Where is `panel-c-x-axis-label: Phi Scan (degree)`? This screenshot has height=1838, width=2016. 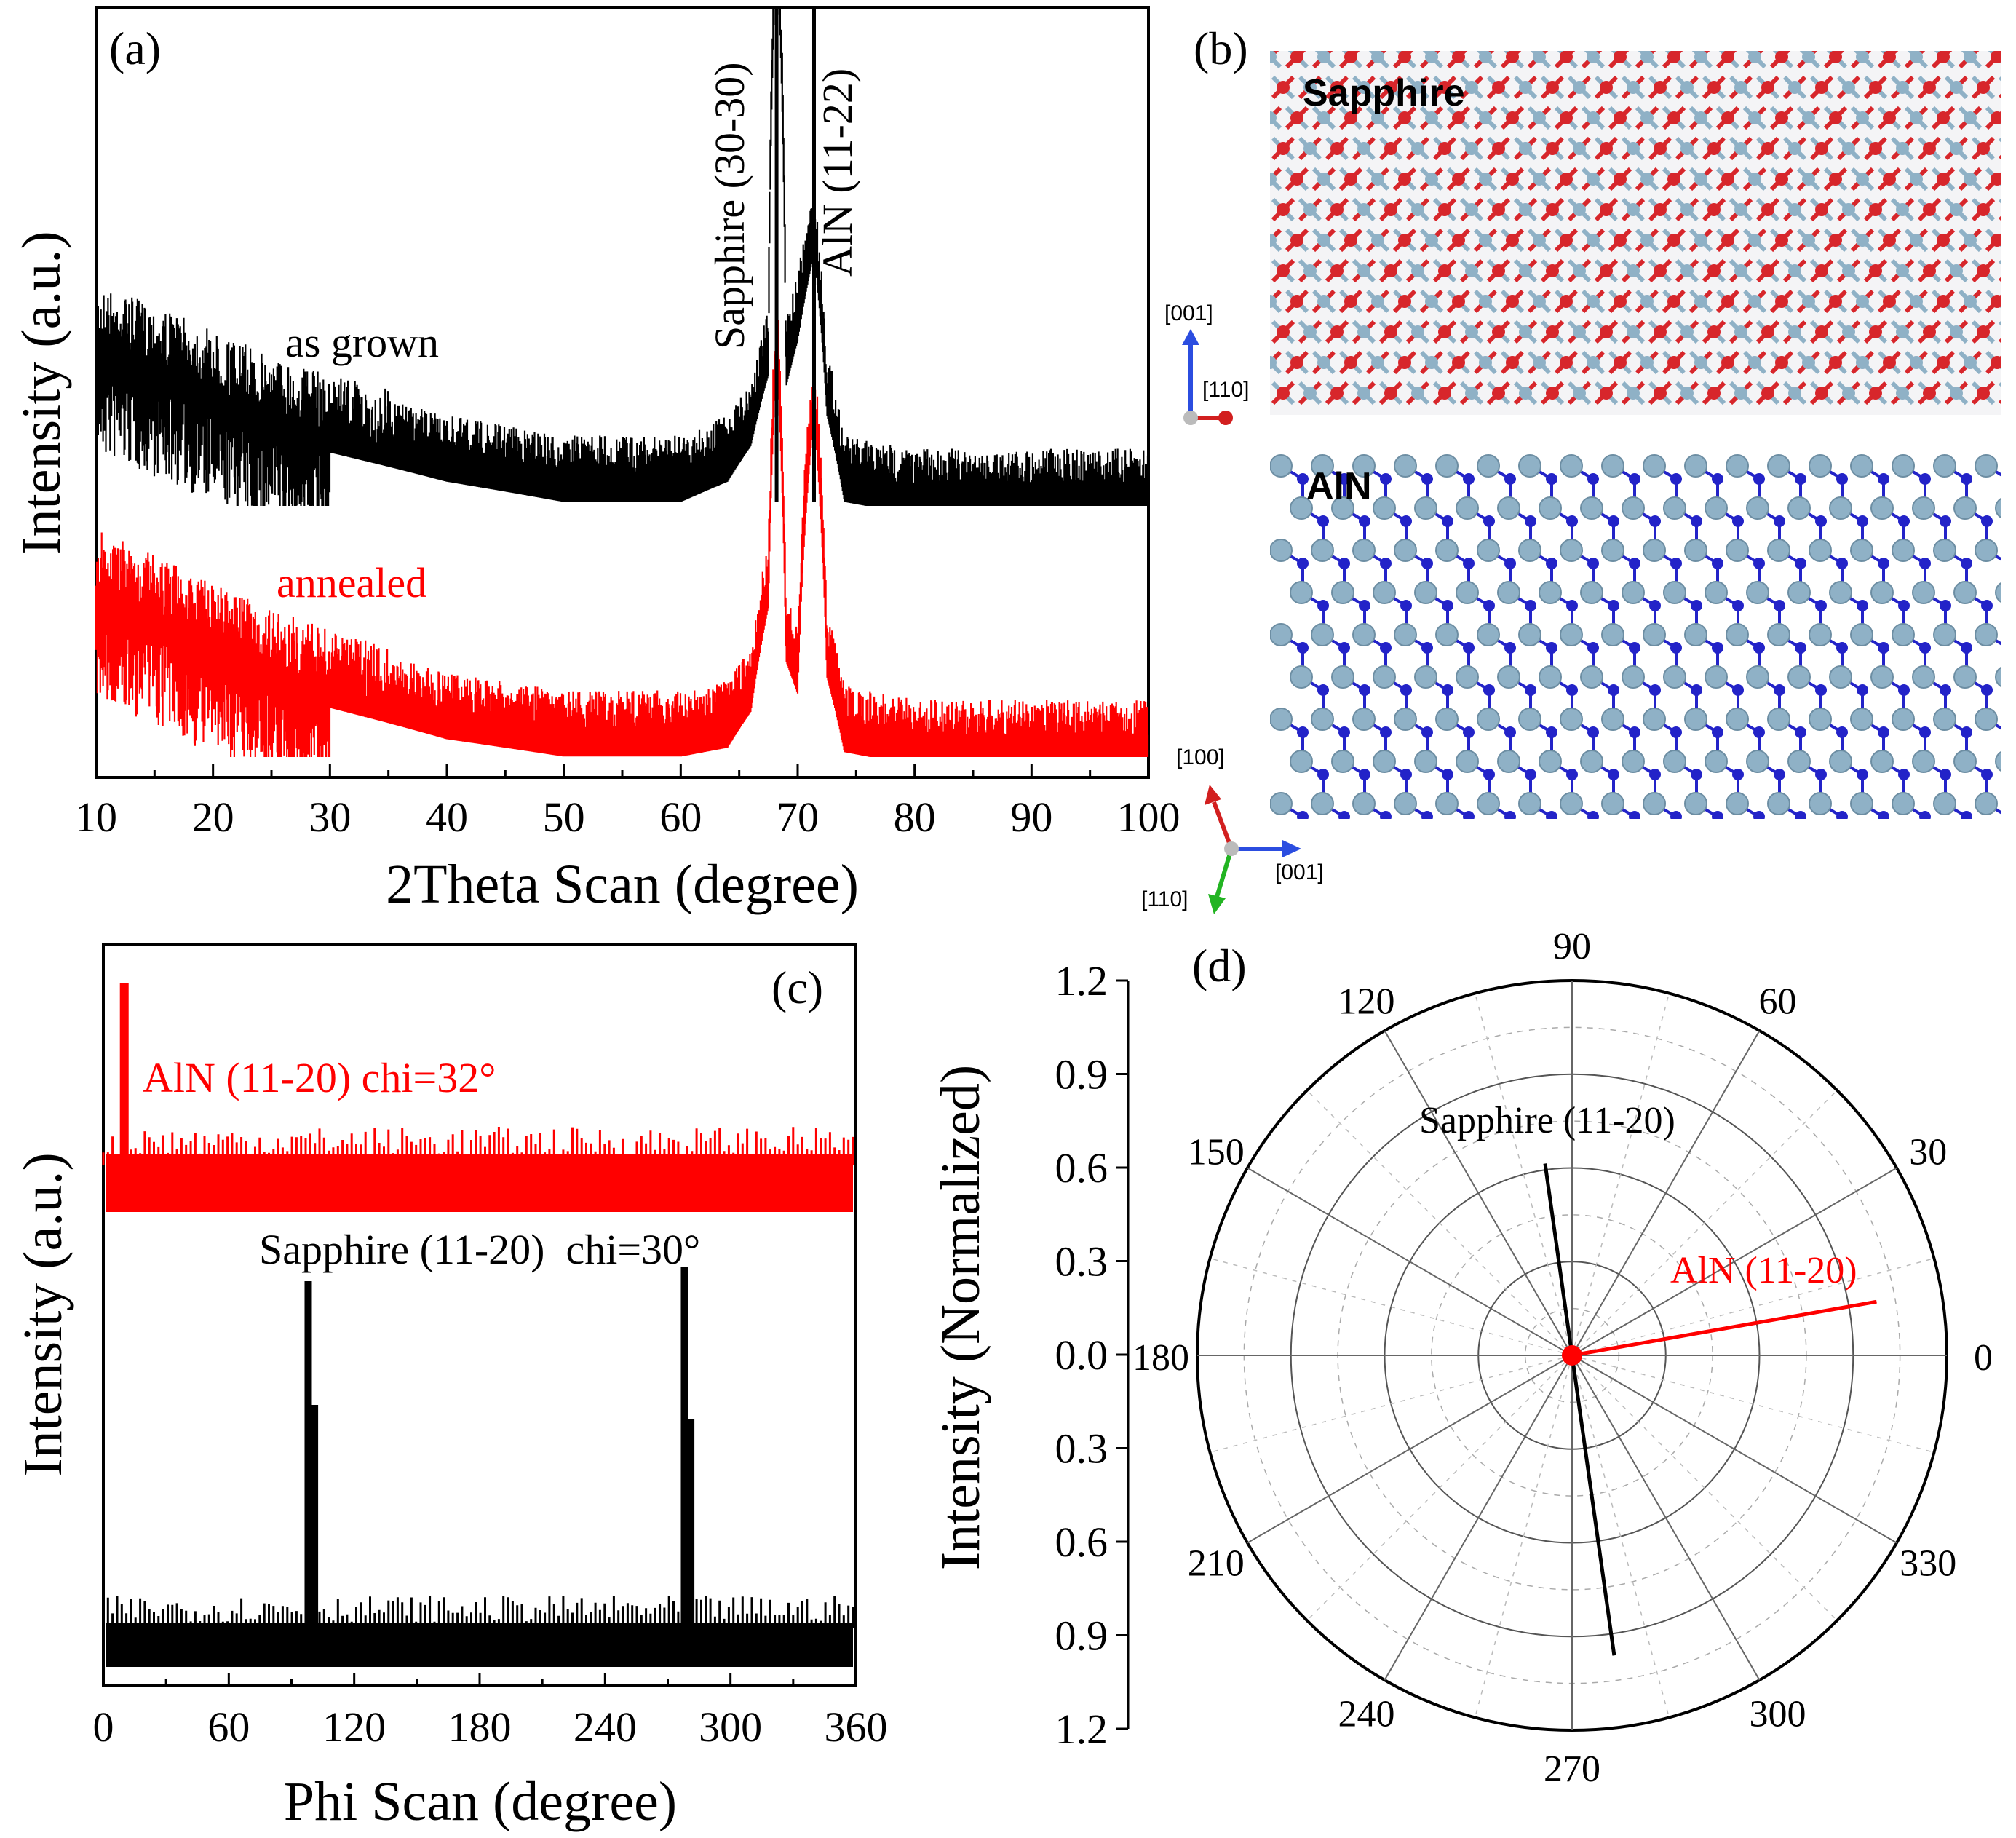 panel-c-x-axis-label: Phi Scan (degree) is located at coordinates (480, 1801).